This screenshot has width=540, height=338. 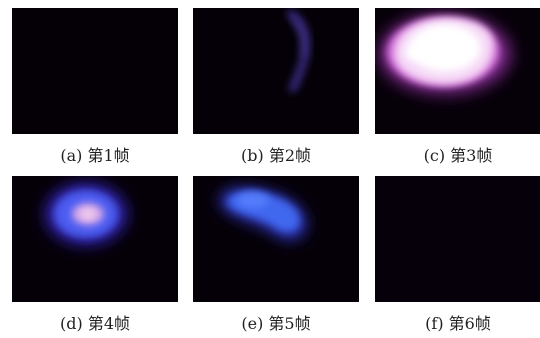 I want to click on frame-4-image, so click(x=95, y=239).